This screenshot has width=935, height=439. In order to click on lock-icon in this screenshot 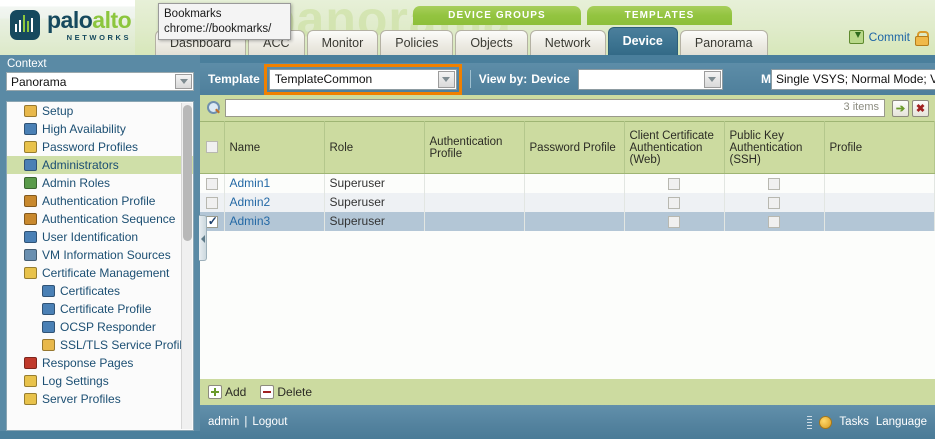, I will do `click(922, 38)`.